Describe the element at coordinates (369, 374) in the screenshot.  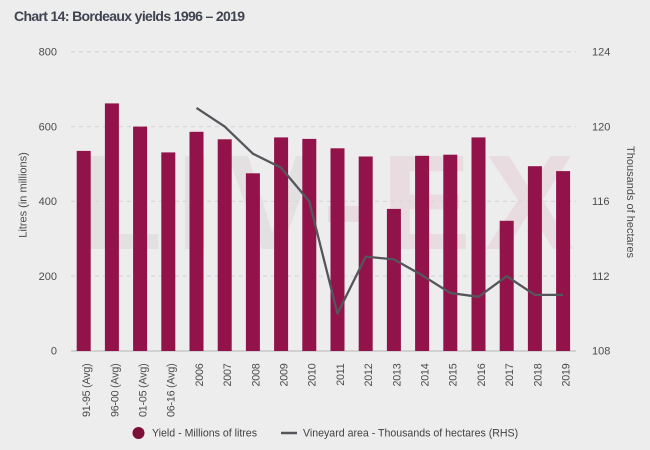
I see `svg-text: 2012` at that location.